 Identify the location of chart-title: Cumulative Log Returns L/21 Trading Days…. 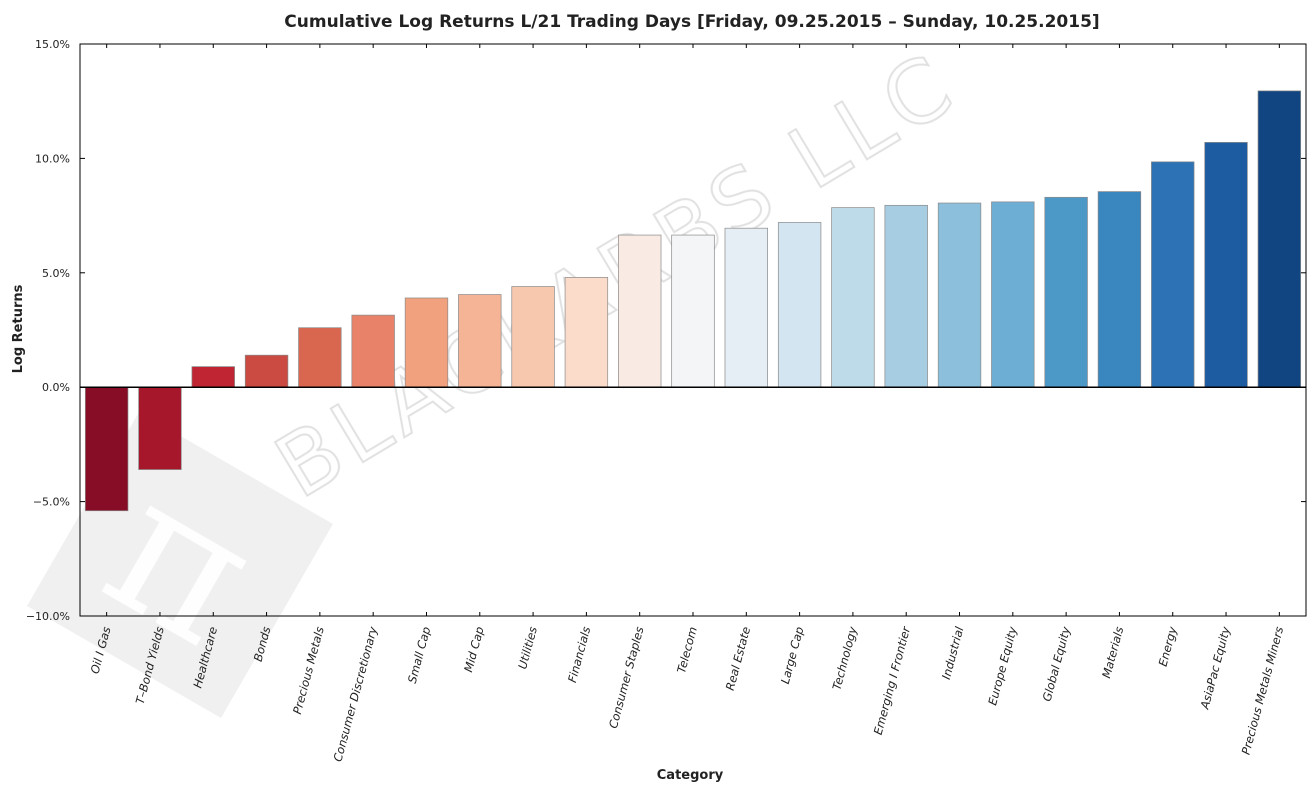
(691, 22).